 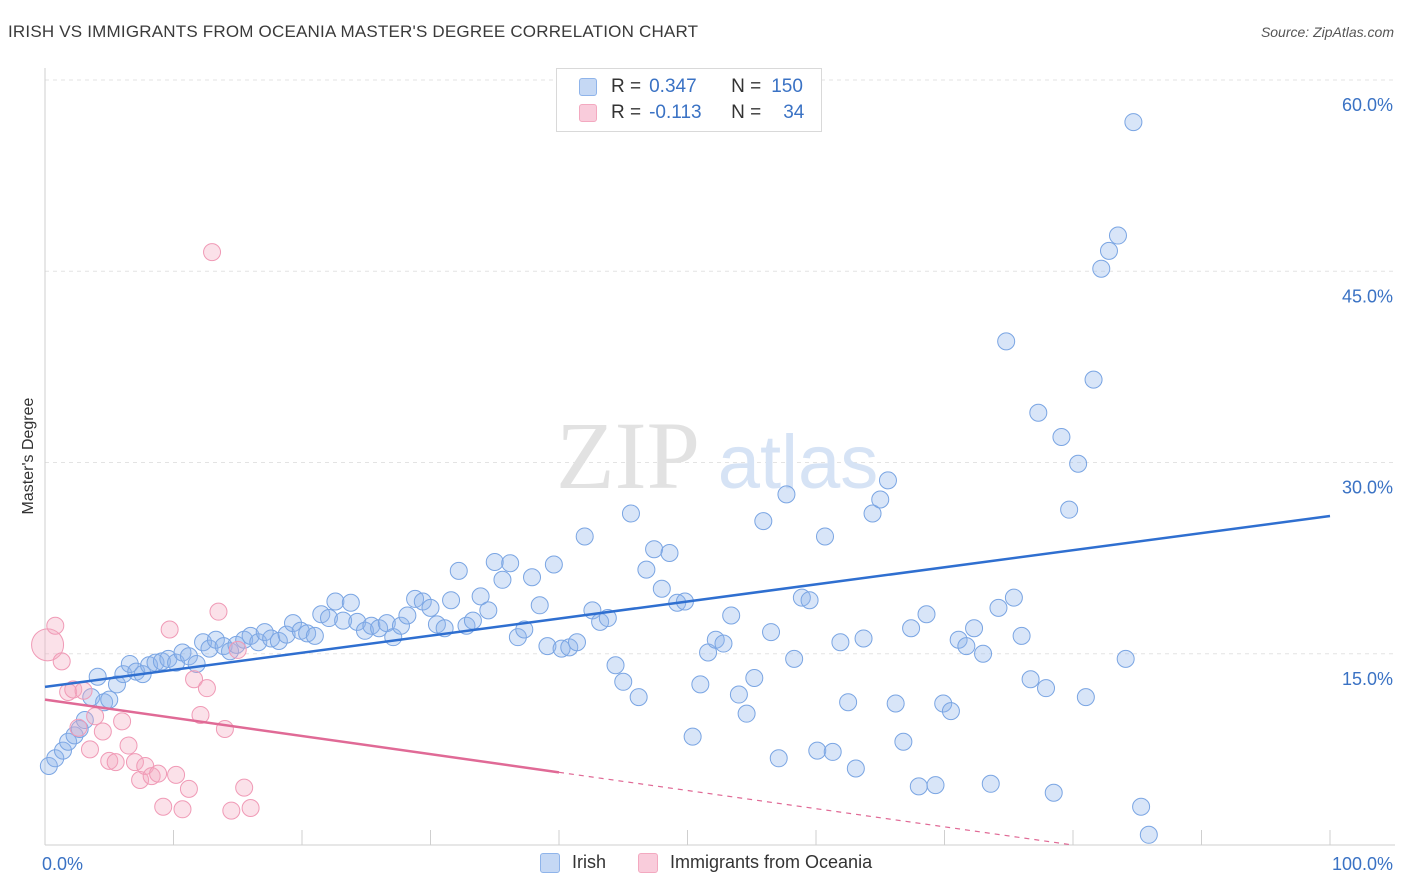 What do you see at coordinates (62, 864) in the screenshot?
I see `x-tick-label: 0.0%` at bounding box center [62, 864].